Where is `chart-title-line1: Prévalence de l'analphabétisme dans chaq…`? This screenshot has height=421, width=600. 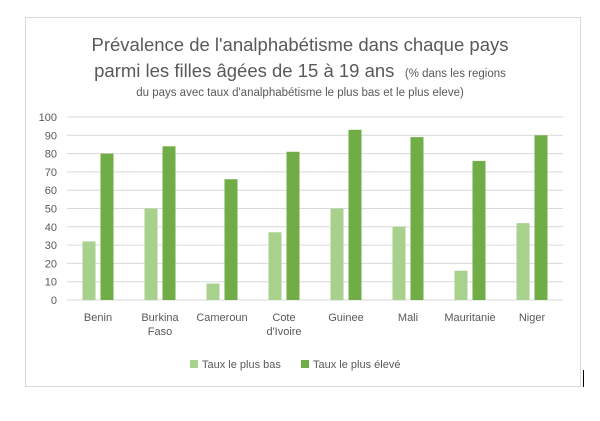
chart-title-line1: Prévalence de l'analphabétisme dans chaq… is located at coordinates (300, 44).